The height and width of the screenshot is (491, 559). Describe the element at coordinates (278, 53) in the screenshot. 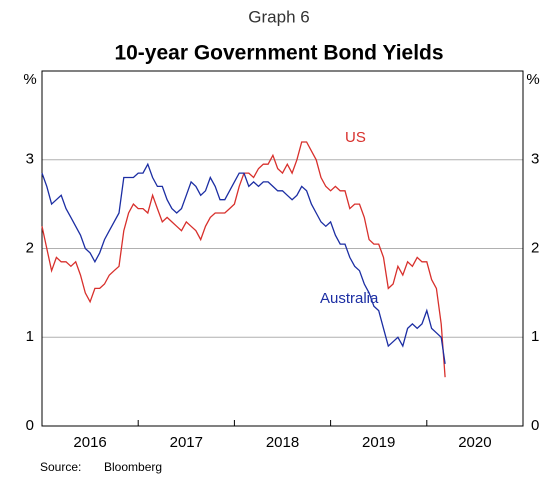

I see `chart-title: 10-year Government Bond Yields` at that location.